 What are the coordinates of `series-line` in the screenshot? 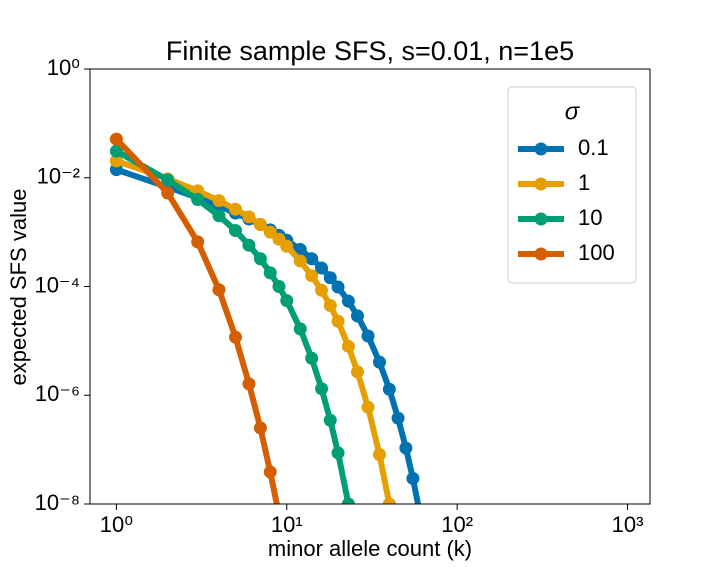 It's located at (197, 320).